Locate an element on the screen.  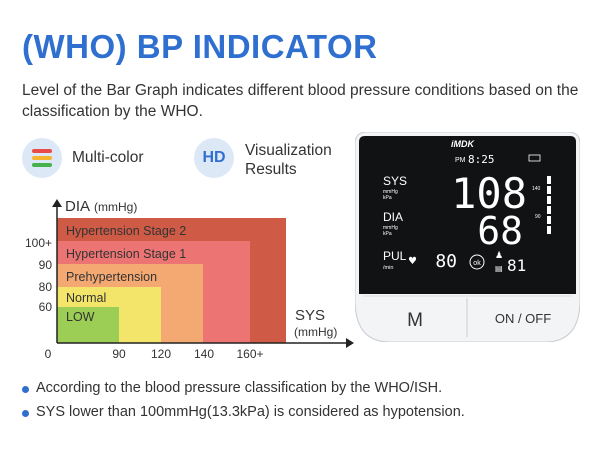
y-tick-60: 60 is located at coordinates (46, 307).